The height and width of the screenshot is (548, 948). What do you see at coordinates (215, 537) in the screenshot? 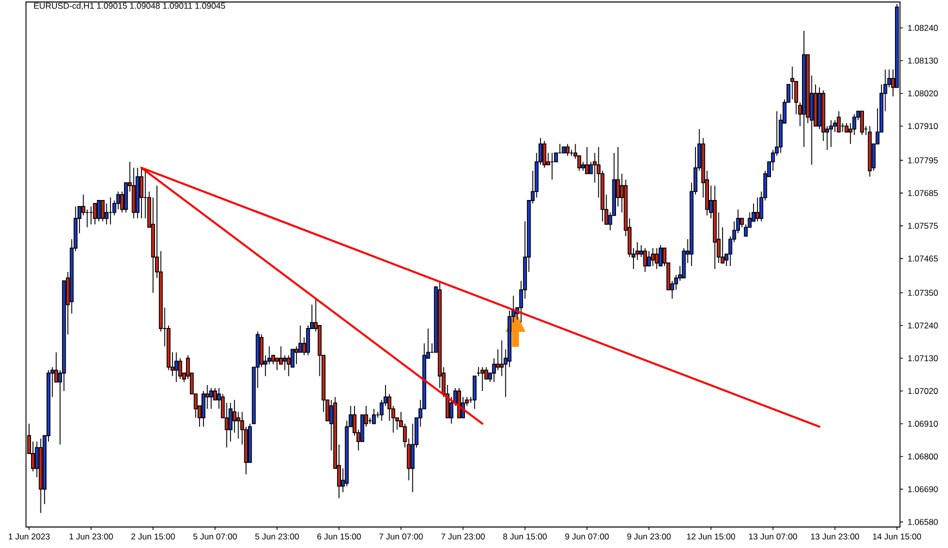
I see `x-tick-label: 5 Jun 07:00` at bounding box center [215, 537].